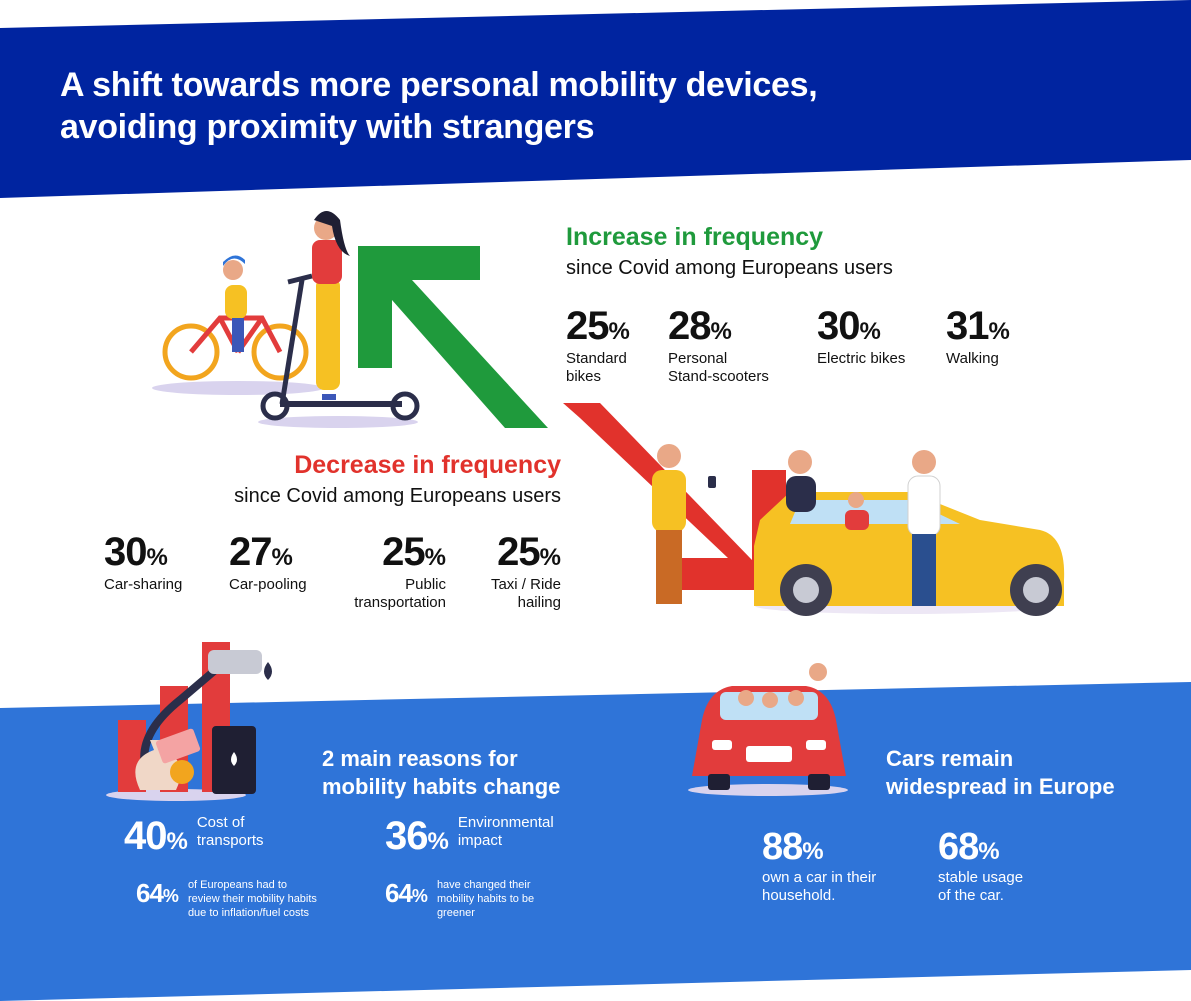  I want to click on stat-stand-scooters: 28% Personal Stand-scooters, so click(718, 345).